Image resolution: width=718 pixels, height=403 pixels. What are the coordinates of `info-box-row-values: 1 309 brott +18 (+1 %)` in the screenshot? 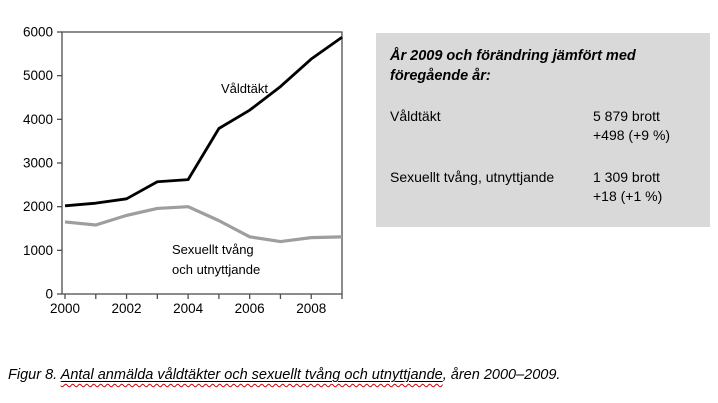 It's located at (644, 186).